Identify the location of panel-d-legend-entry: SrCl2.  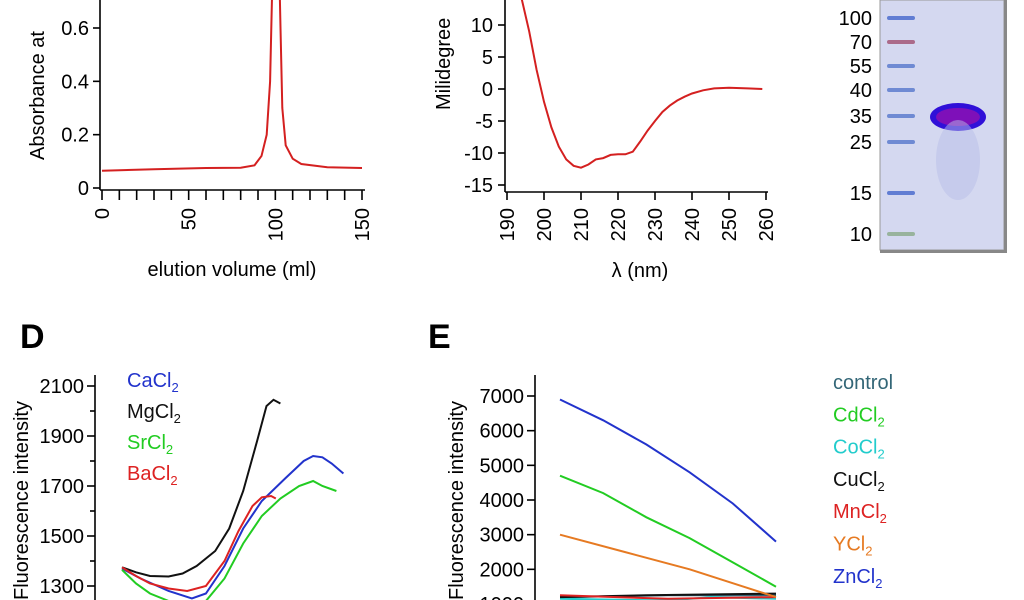
(150, 444).